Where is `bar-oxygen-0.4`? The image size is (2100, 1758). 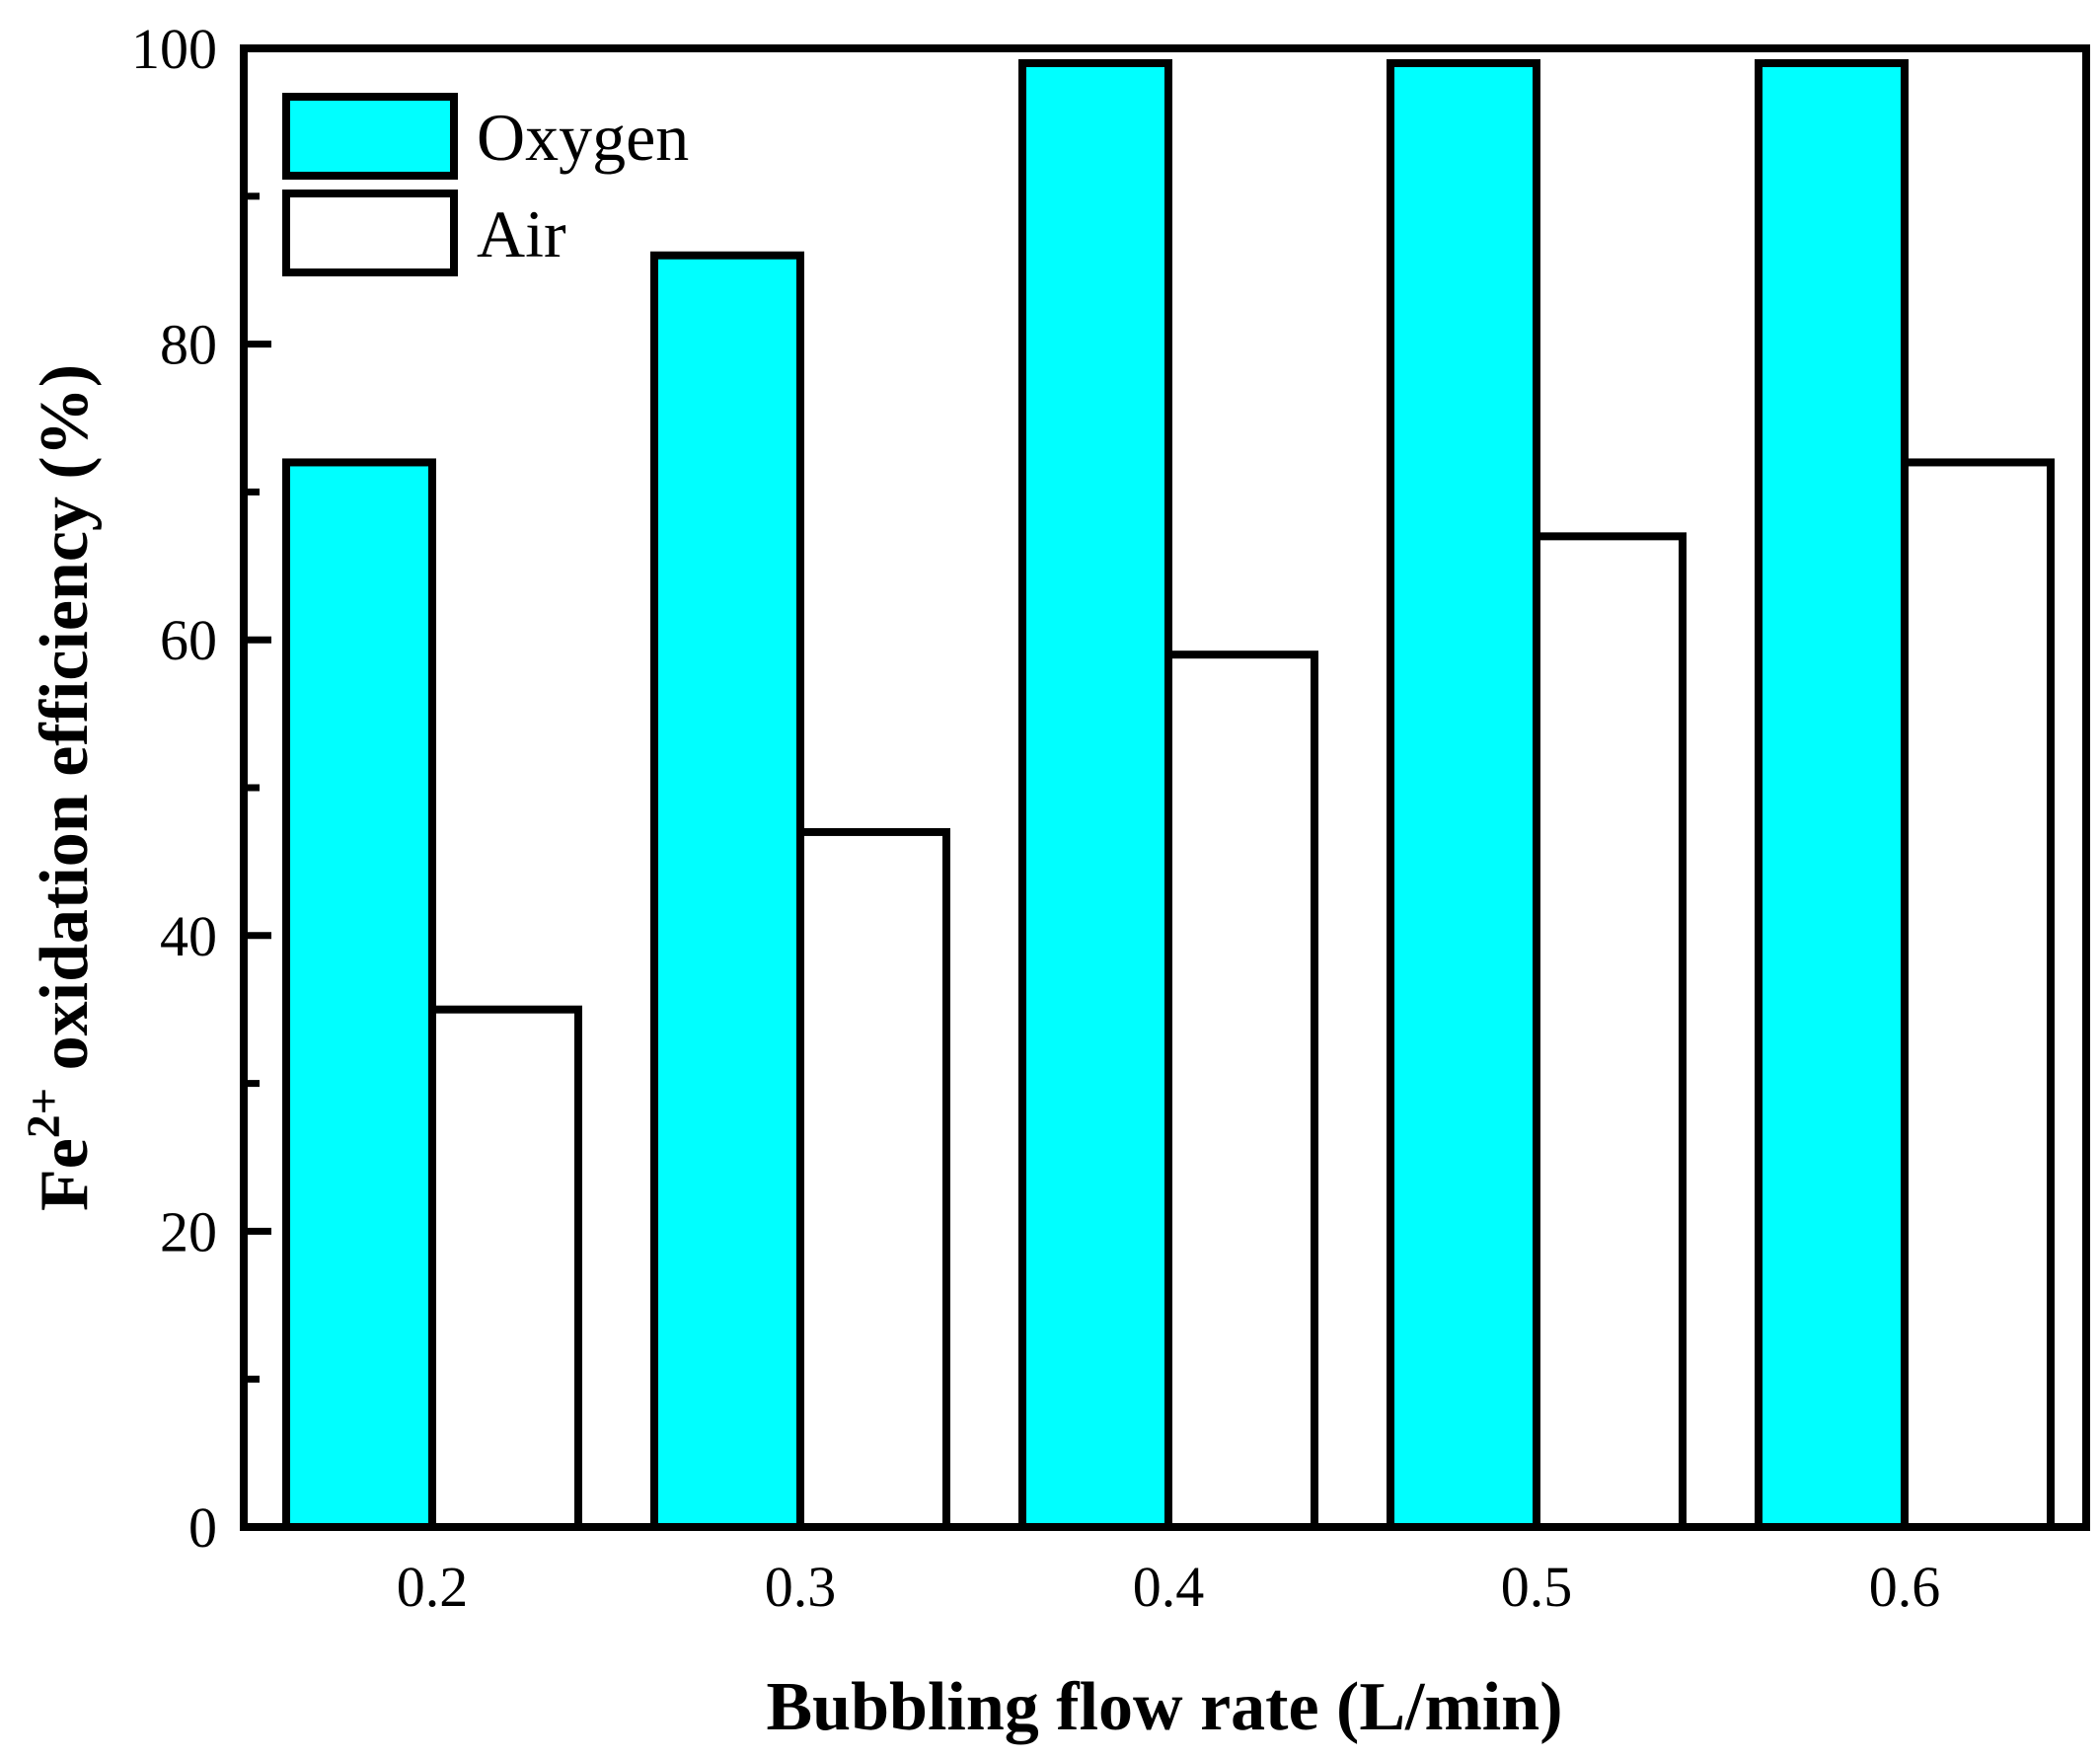
bar-oxygen-0.4 is located at coordinates (1095, 795).